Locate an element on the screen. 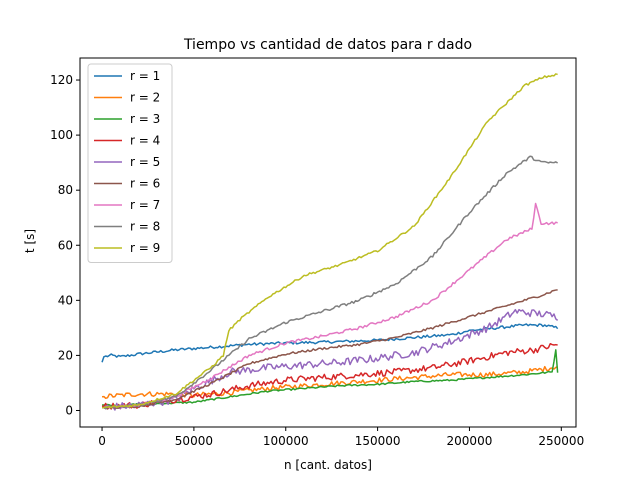 The width and height of the screenshot is (640, 480). x-tick-label: 150000 is located at coordinates (378, 441).